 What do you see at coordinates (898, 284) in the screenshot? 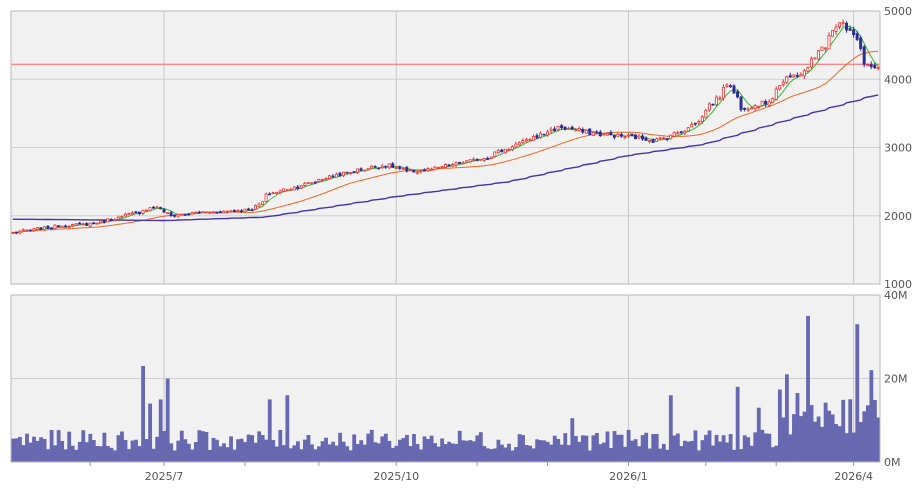
I see `price-tick-label: 1000` at bounding box center [898, 284].